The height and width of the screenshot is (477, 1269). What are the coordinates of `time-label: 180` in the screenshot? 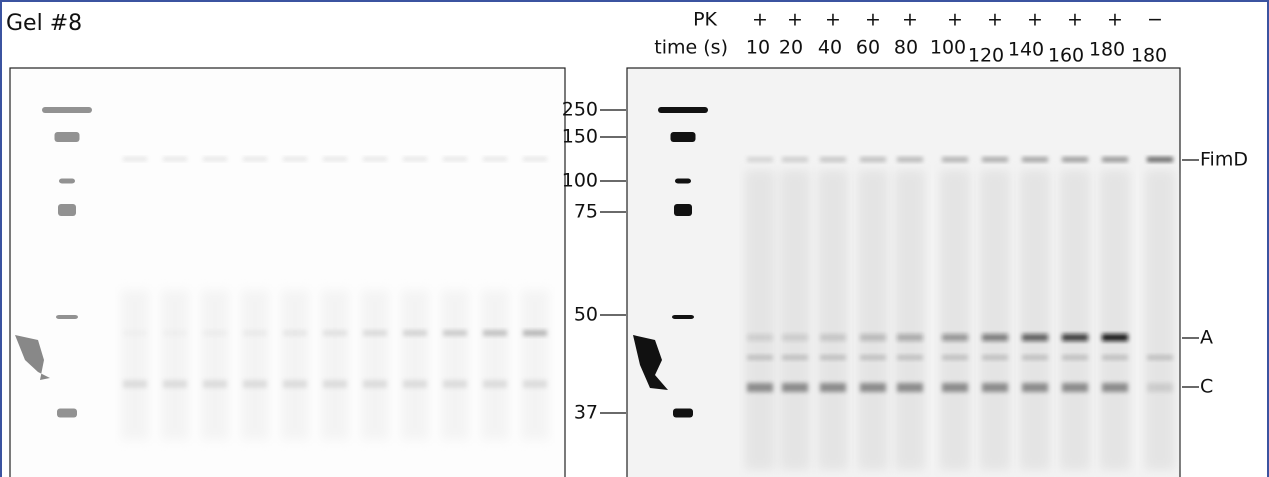 It's located at (1149, 56).